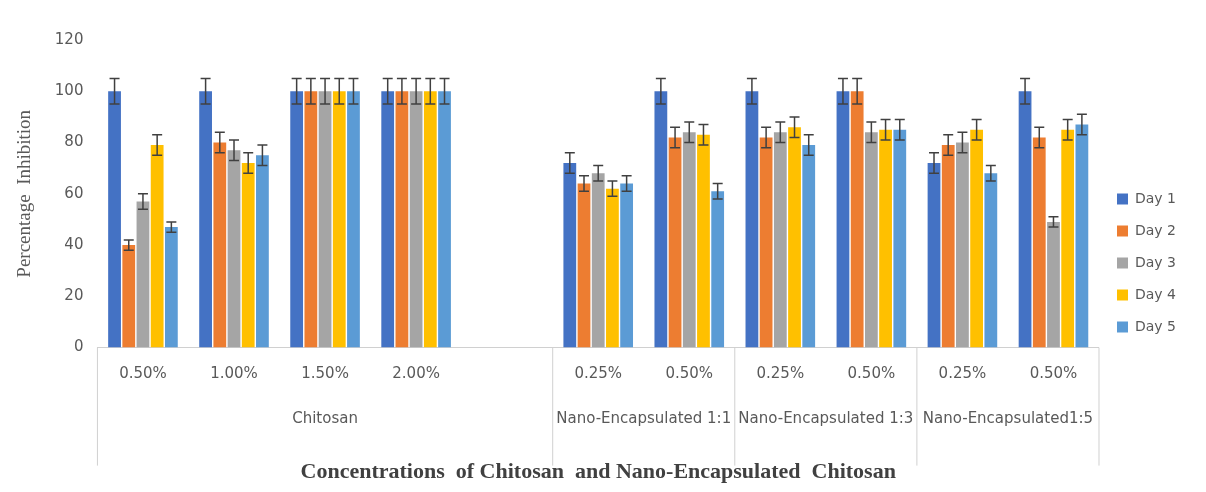 This screenshot has height=492, width=1206. What do you see at coordinates (1156, 229) in the screenshot?
I see `legend-label: Day 2` at bounding box center [1156, 229].